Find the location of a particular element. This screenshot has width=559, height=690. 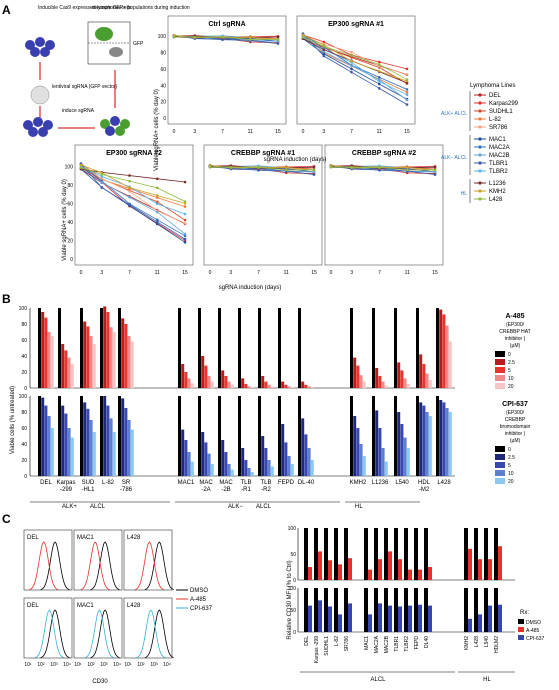

y-tick-label: 60 is located at coordinates (24, 341).